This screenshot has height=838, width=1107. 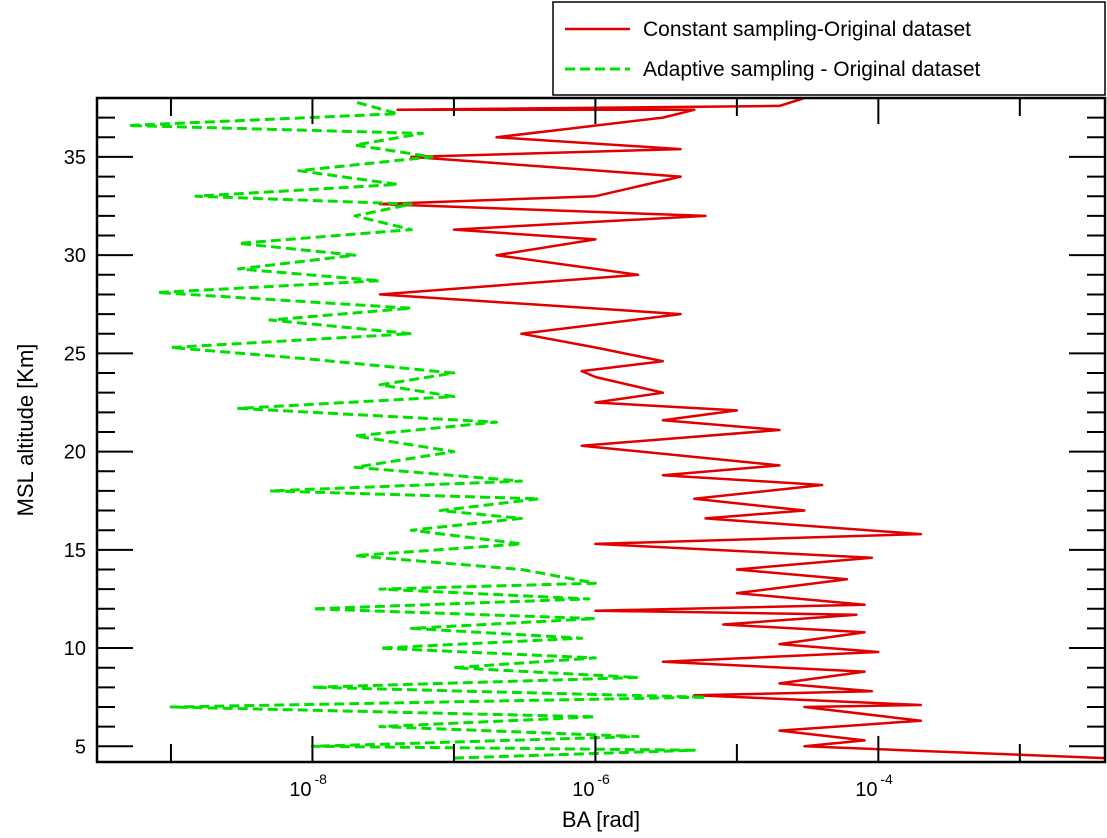 What do you see at coordinates (812, 69) in the screenshot?
I see `legend-label-adaptive: Adaptive sampling - Original dataset` at bounding box center [812, 69].